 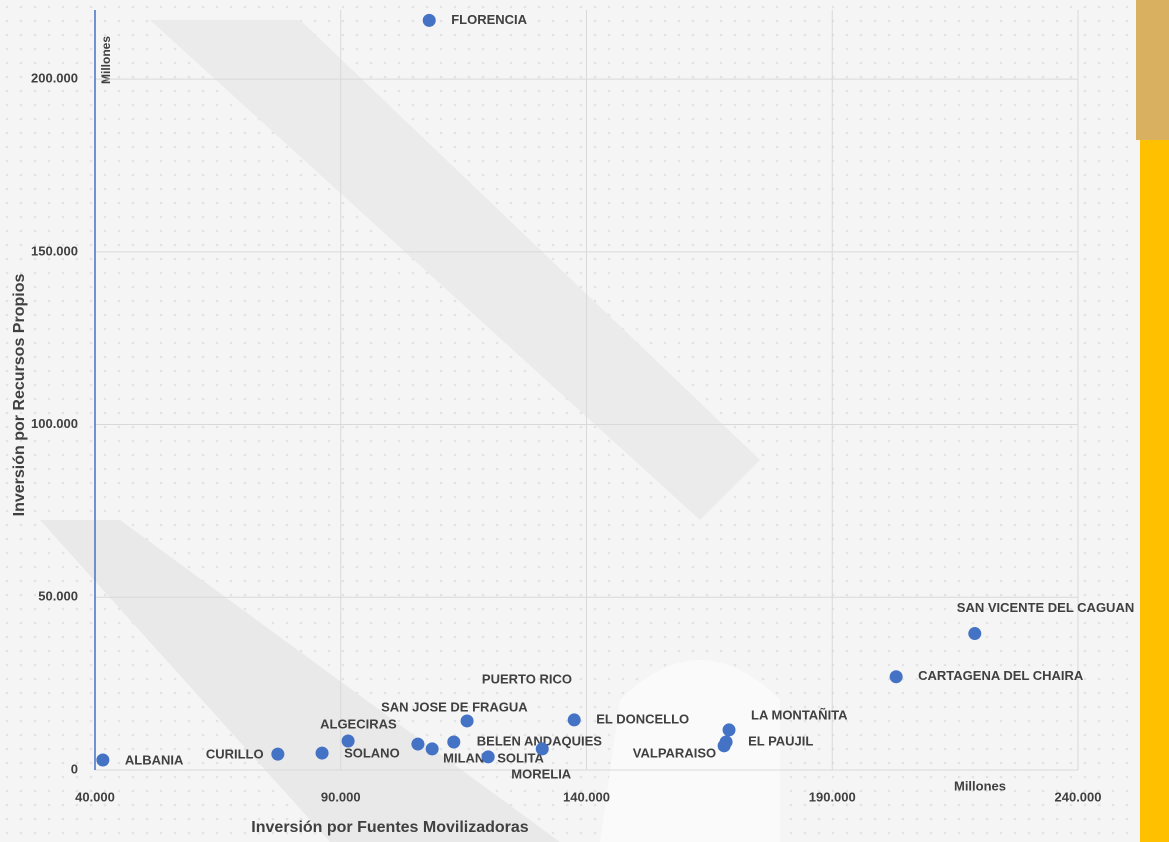 I want to click on y-tick-label: 150.000, so click(x=54, y=250).